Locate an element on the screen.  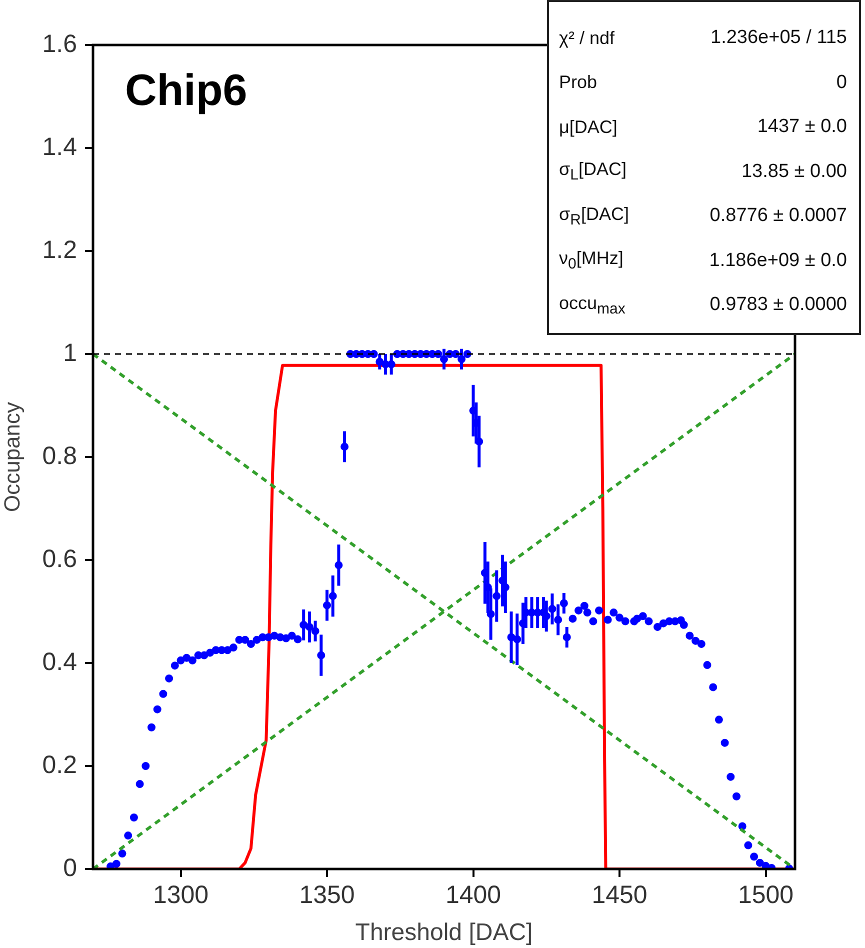
annotation: μ[DAC] is located at coordinates (588, 127).